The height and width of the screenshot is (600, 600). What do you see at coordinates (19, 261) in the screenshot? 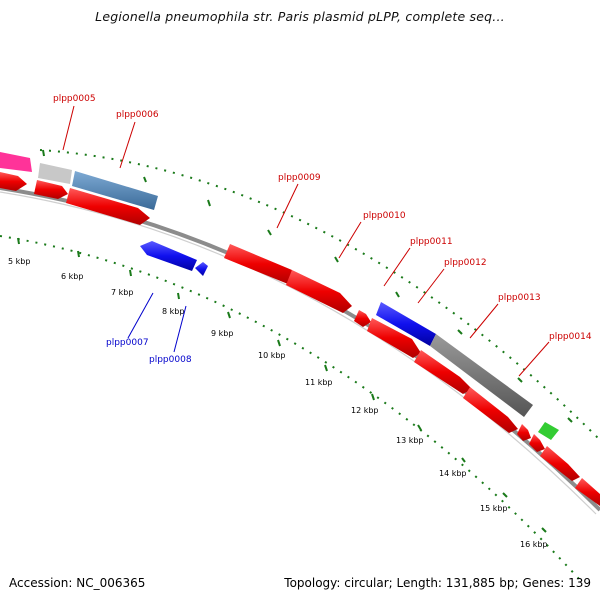
I see `scale-label: 5 kbp` at bounding box center [19, 261].